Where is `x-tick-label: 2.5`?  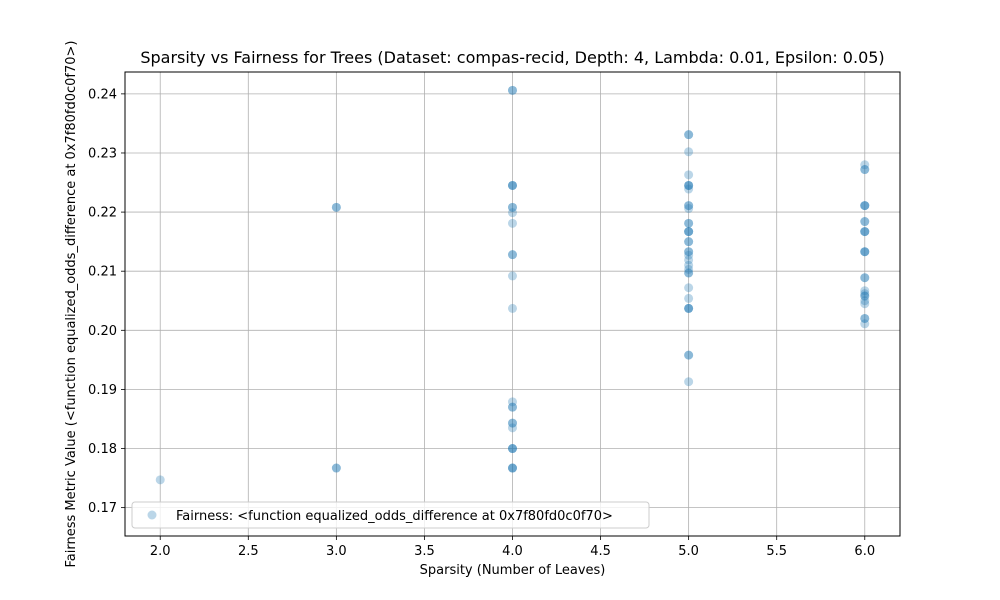 x-tick-label: 2.5 is located at coordinates (248, 551).